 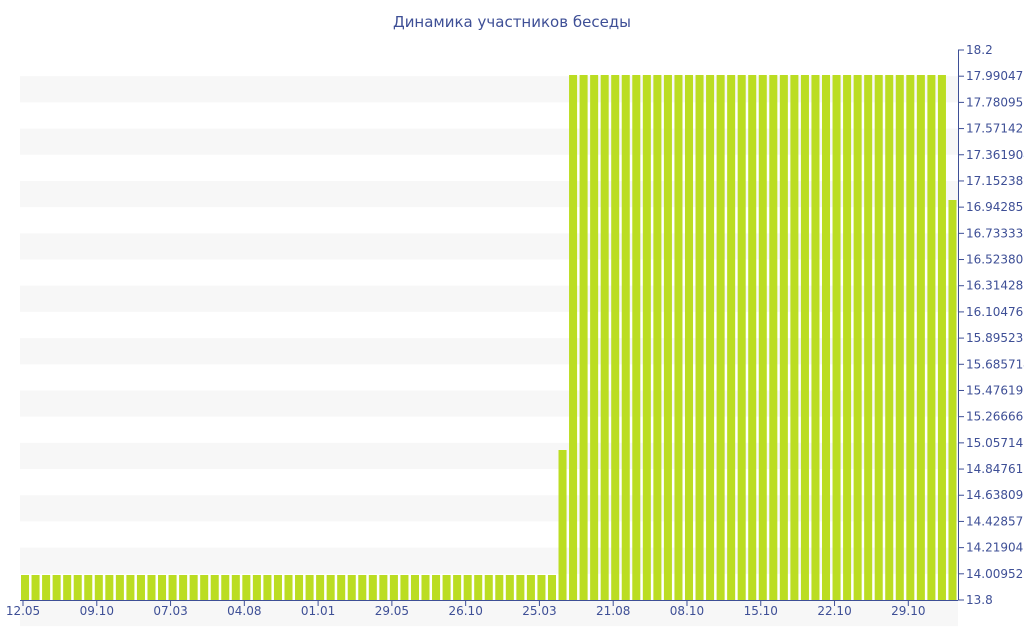 What do you see at coordinates (995, 129) in the screenshot?
I see `y-tick-label: 17.571428` at bounding box center [995, 129].